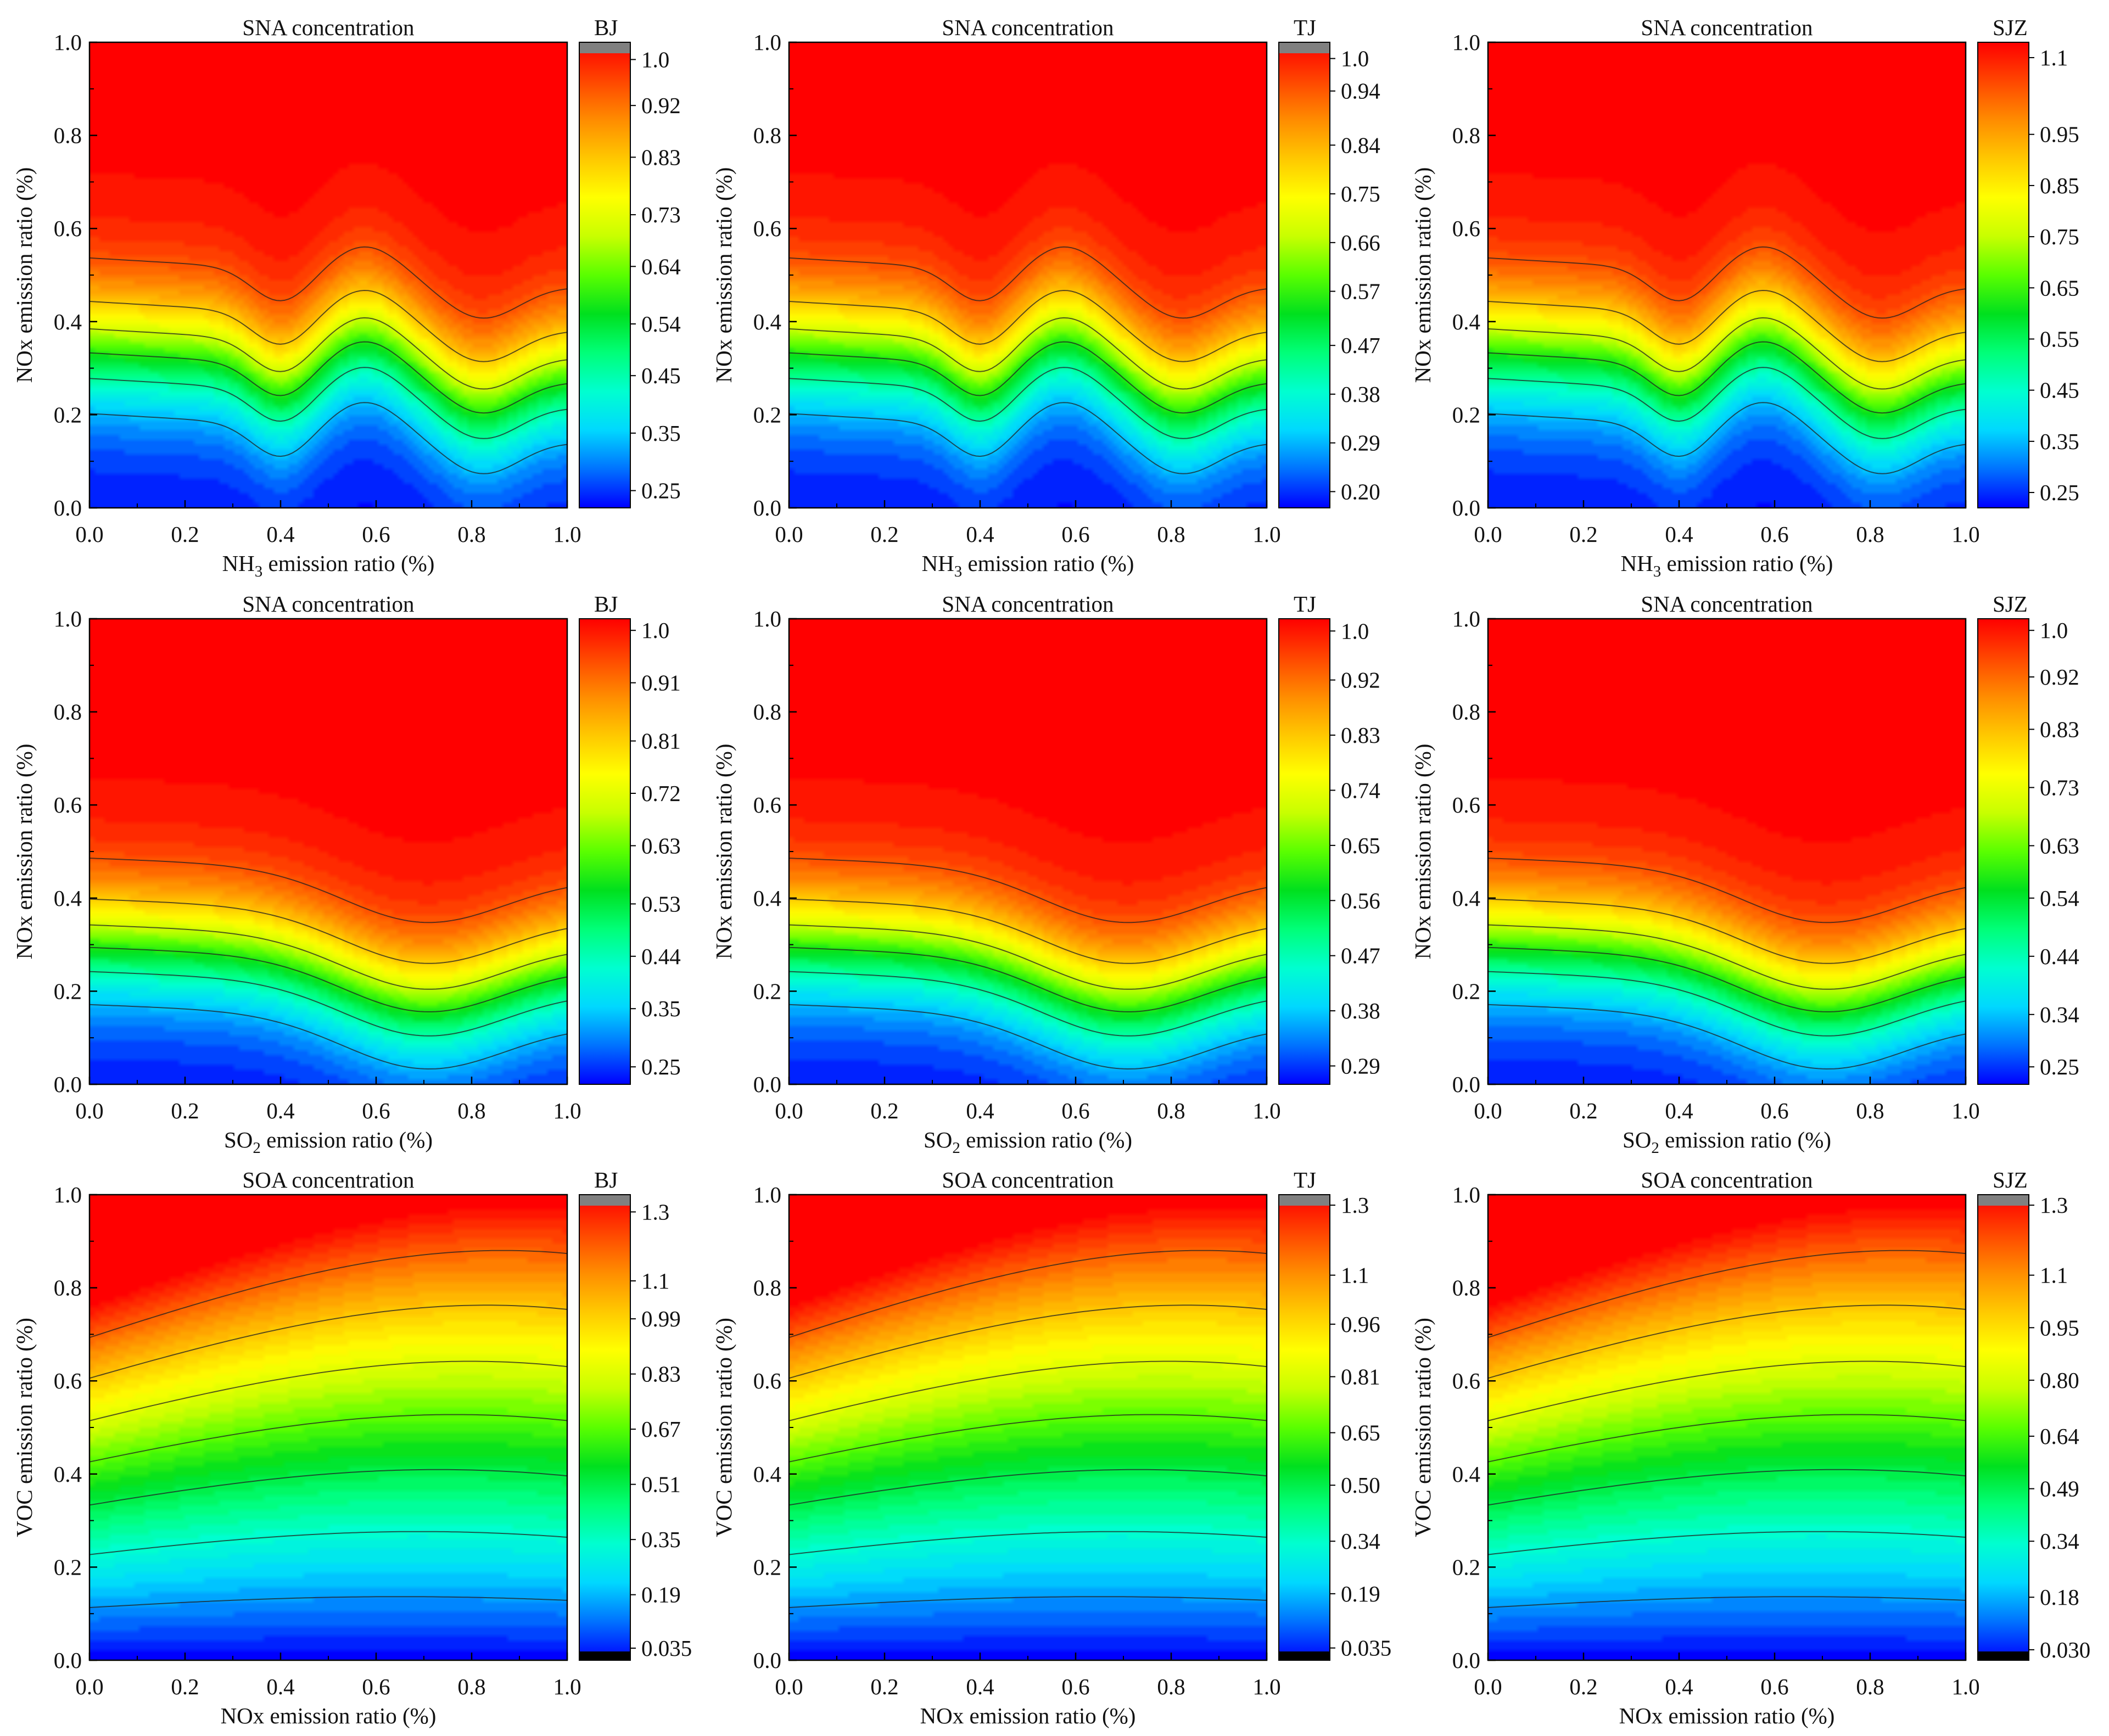 The image size is (2109, 1736). I want to click on colorbar-tick-label: 0.35, so click(661, 1008).